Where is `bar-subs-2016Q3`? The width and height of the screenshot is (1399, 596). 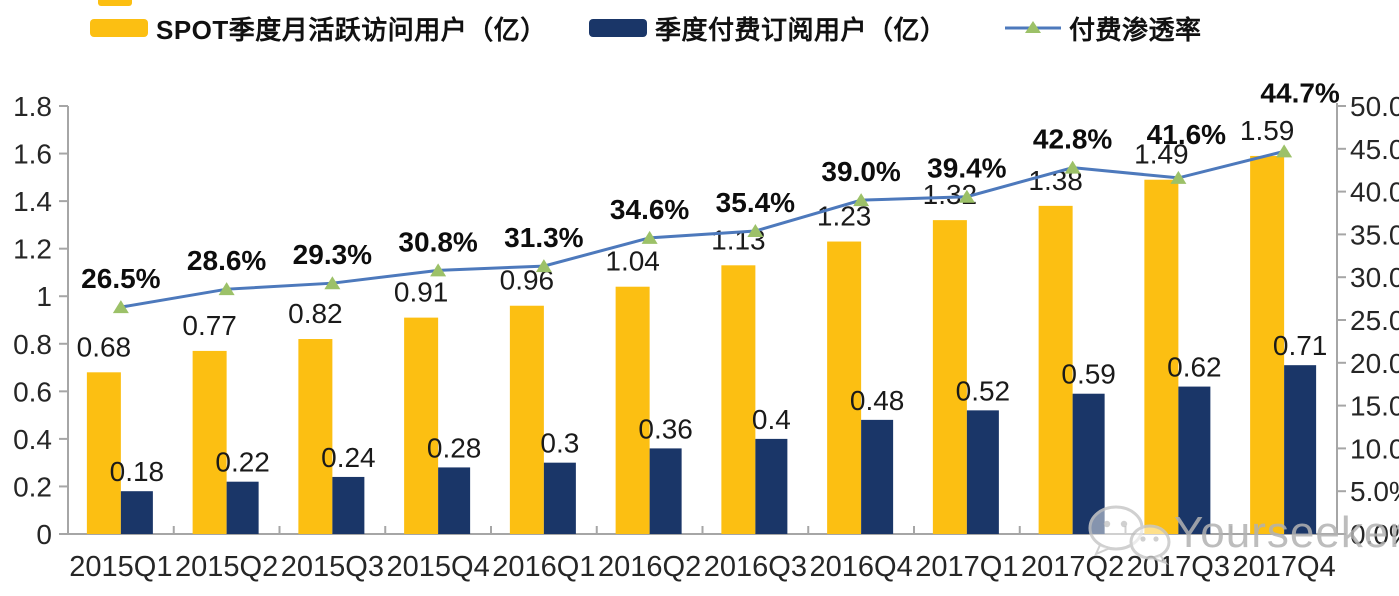 bar-subs-2016Q3 is located at coordinates (771, 486).